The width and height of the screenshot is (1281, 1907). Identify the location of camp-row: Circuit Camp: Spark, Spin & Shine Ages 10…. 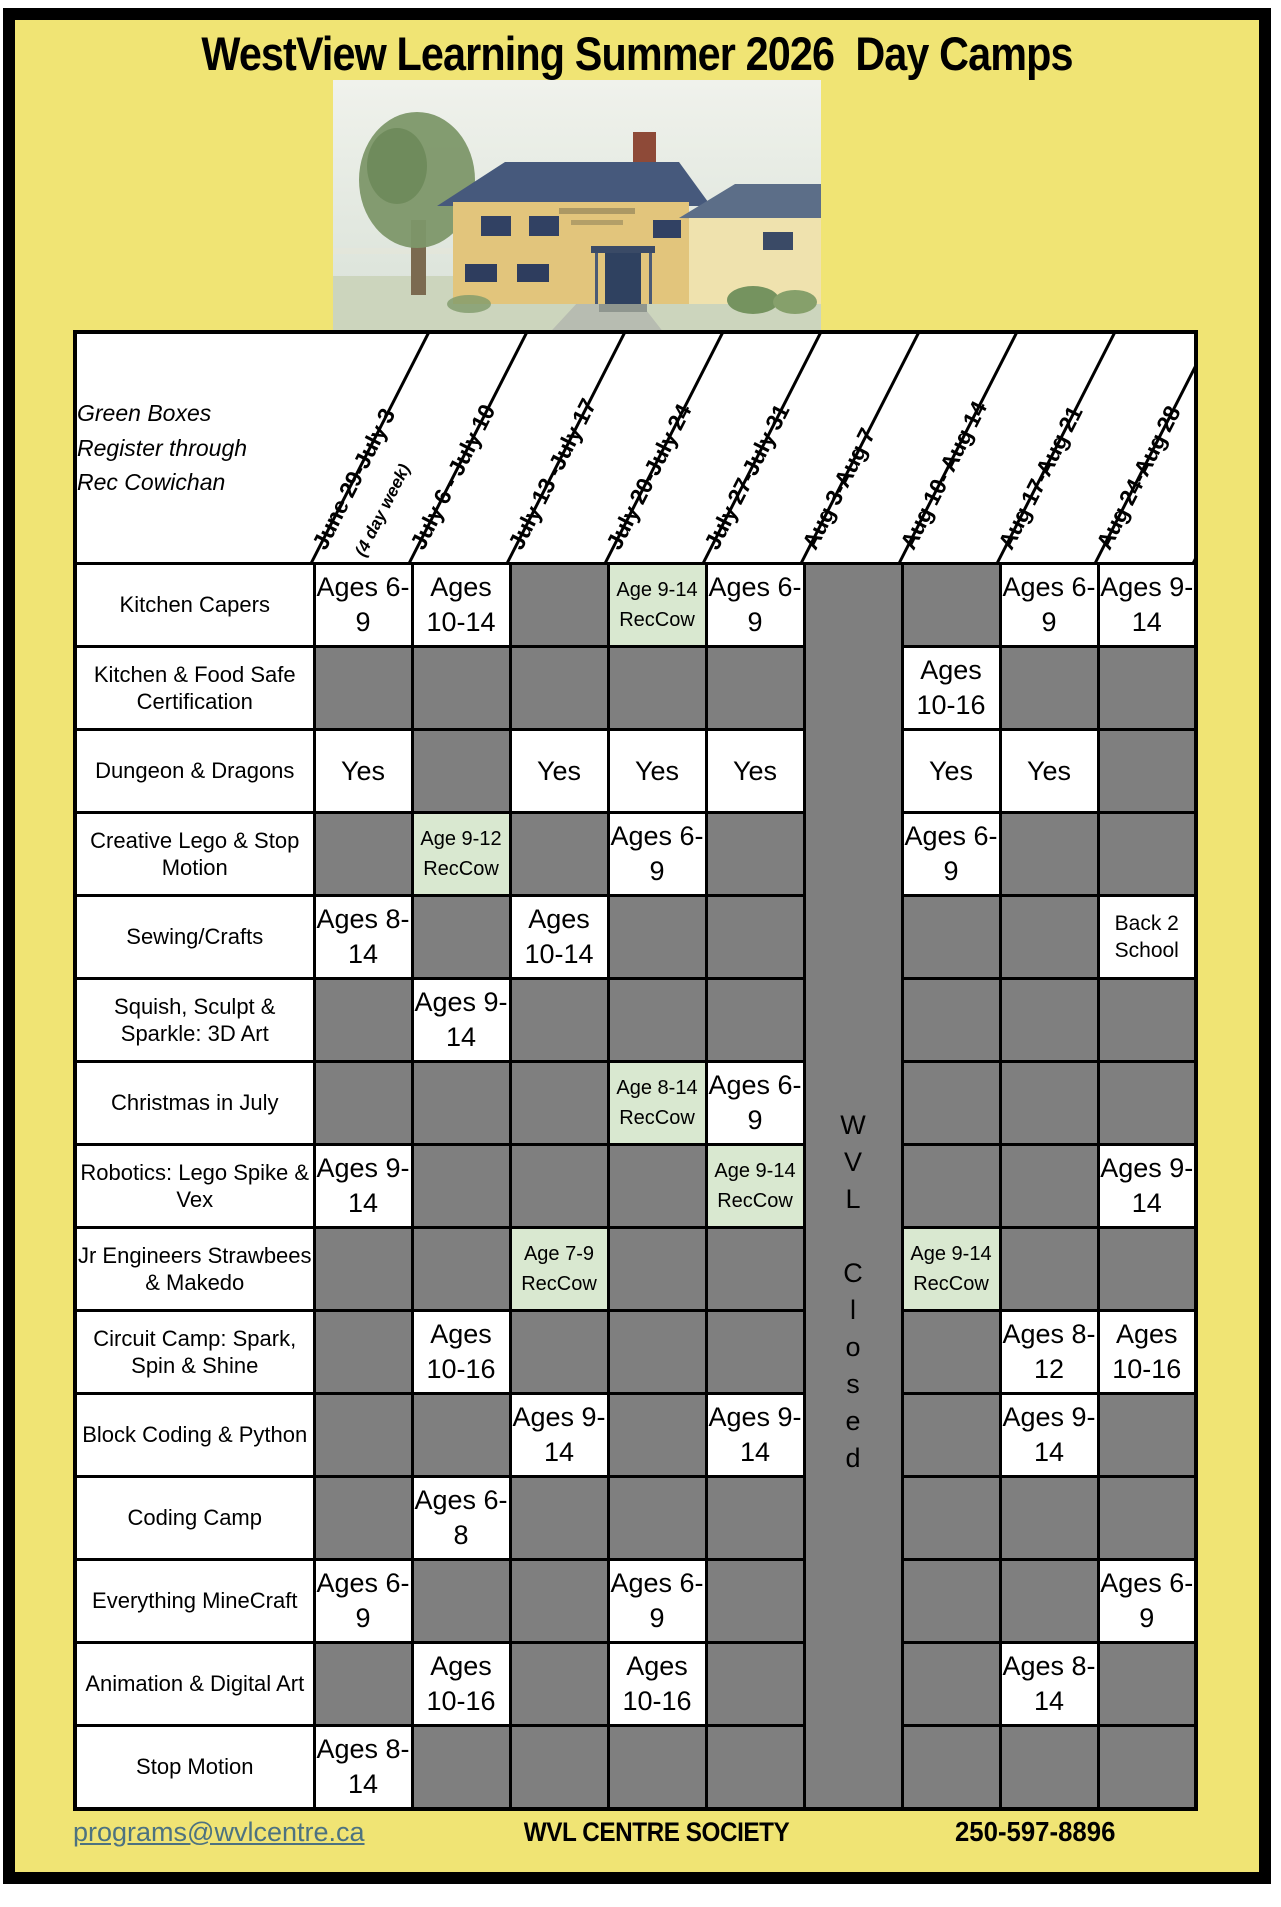
(635, 1352).